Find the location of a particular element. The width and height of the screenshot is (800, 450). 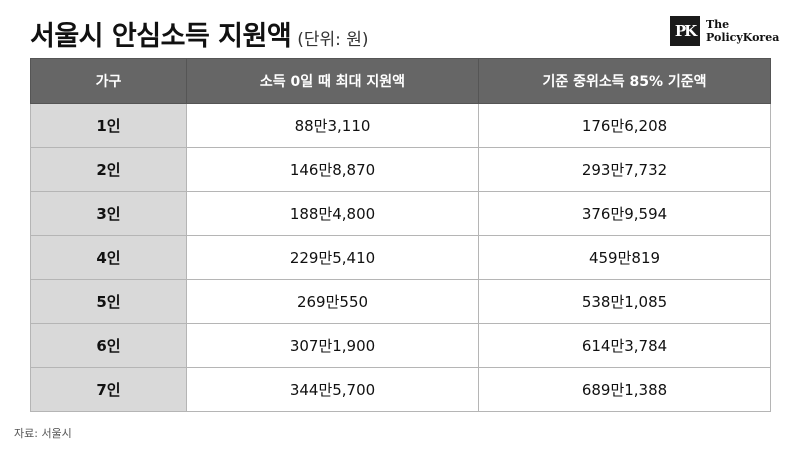

median-85-cell: 376만9,594 is located at coordinates (624, 213).